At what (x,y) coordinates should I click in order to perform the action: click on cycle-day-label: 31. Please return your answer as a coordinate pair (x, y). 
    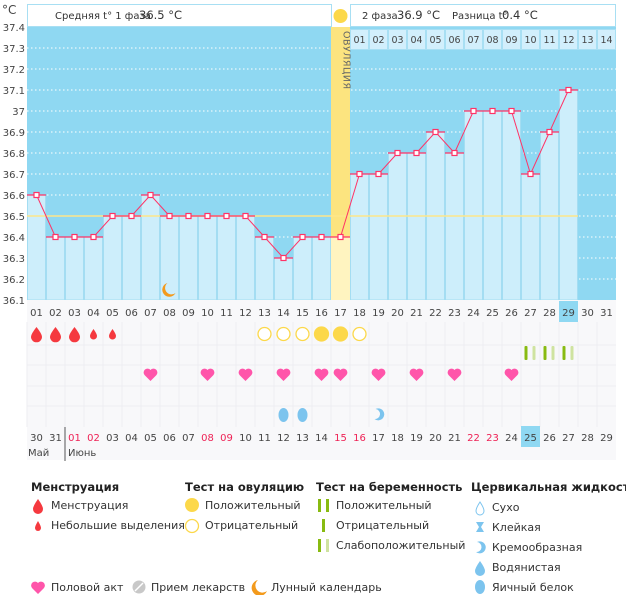
    Looking at the image, I should click on (606, 313).